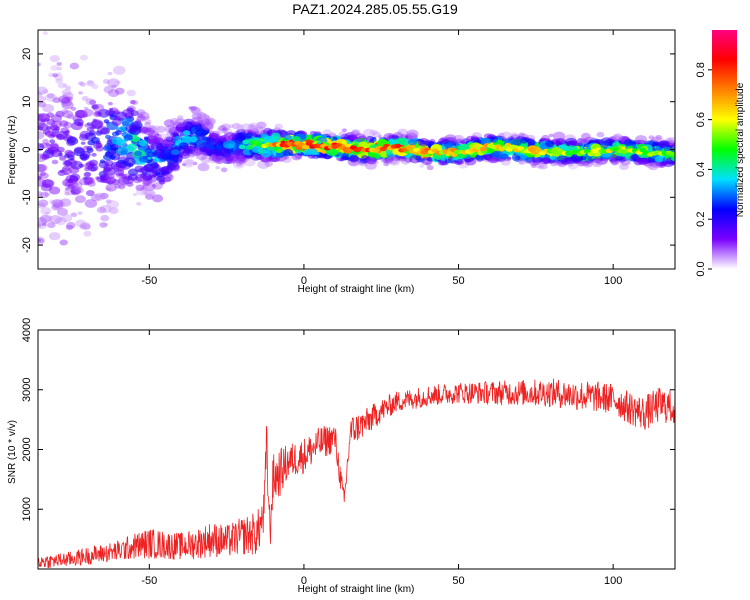  I want to click on spectrogram-y-tick-label: 0, so click(27, 149).